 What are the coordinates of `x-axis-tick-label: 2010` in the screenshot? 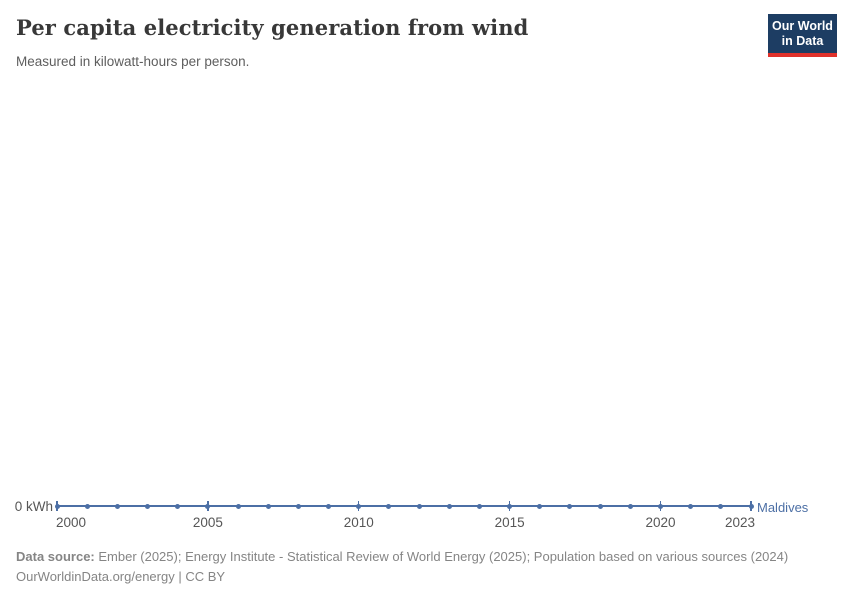 It's located at (358, 522).